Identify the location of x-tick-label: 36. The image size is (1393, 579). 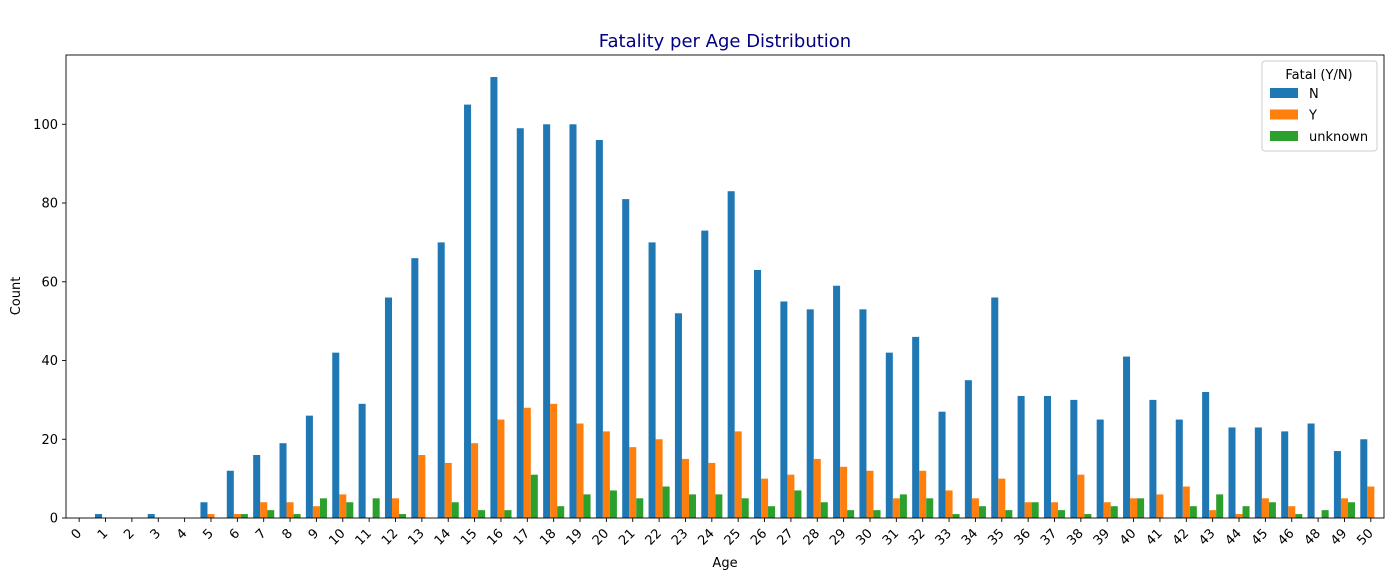
(1023, 537).